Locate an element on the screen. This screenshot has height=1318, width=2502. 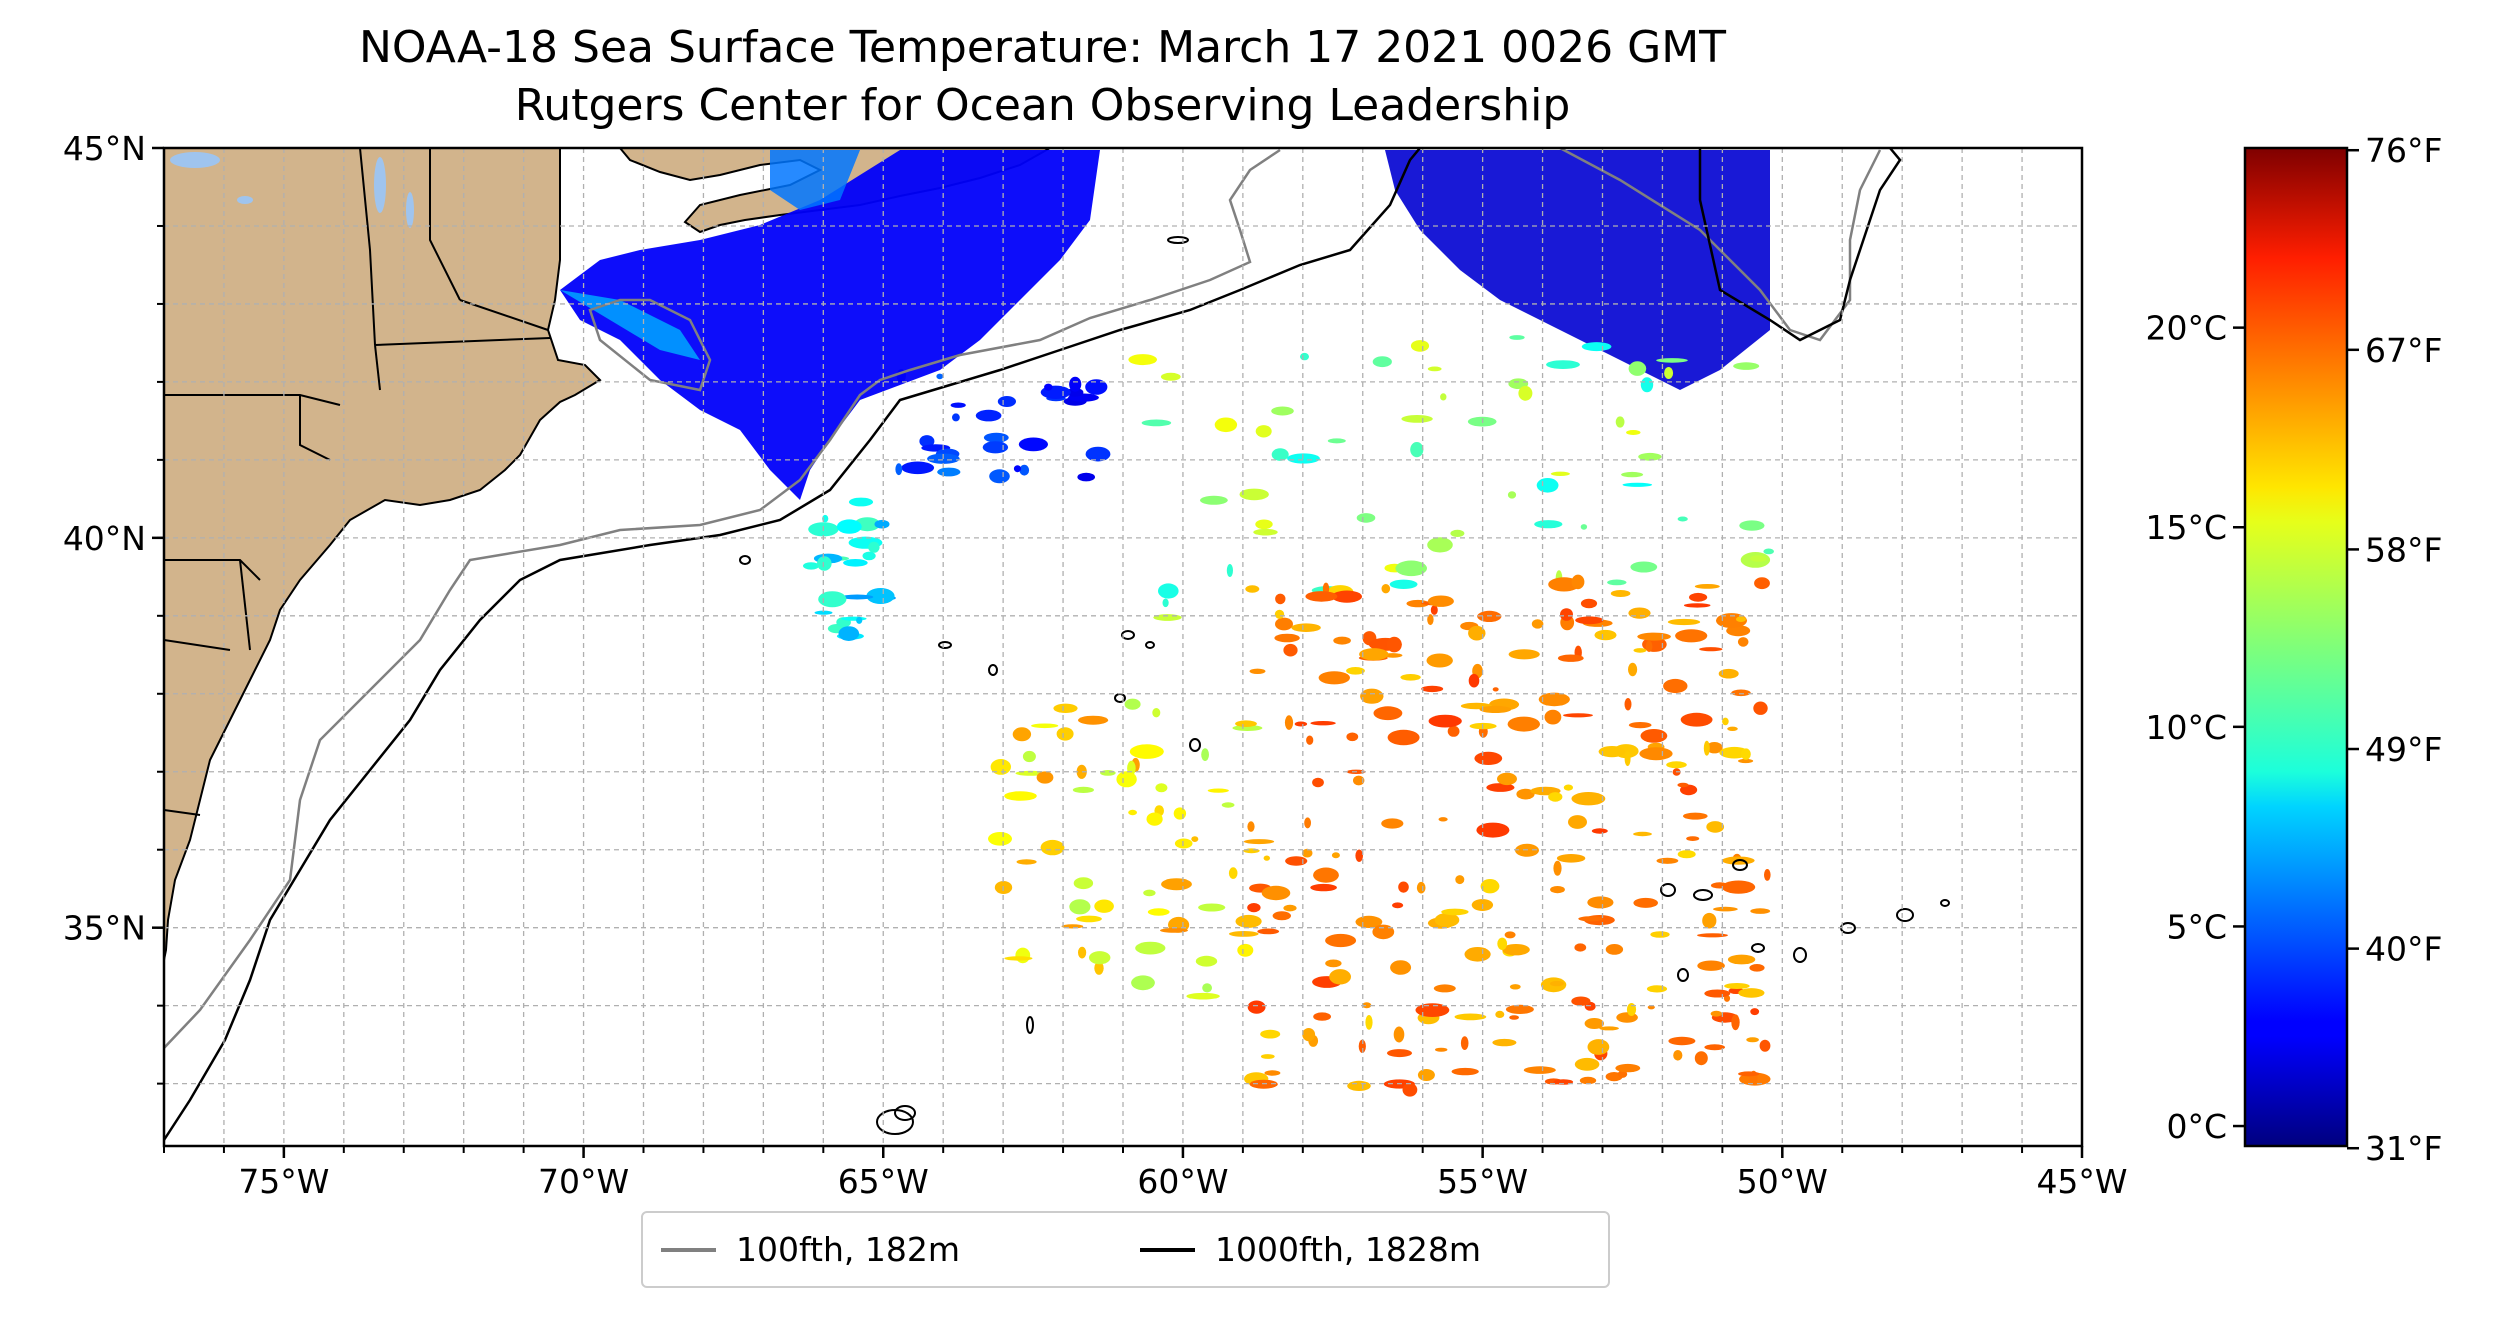
state-borders is located at coordinates (357, 482).